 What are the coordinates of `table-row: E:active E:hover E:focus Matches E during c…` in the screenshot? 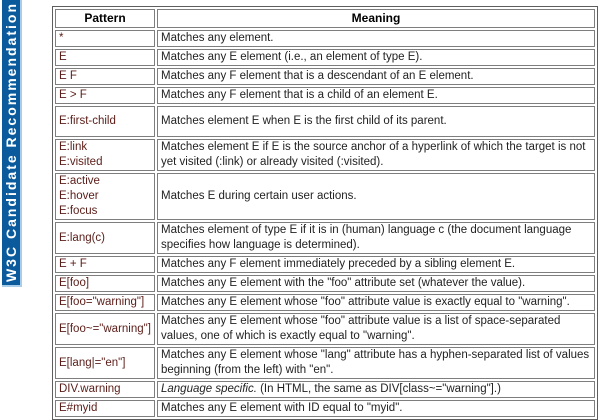 It's located at (325, 196).